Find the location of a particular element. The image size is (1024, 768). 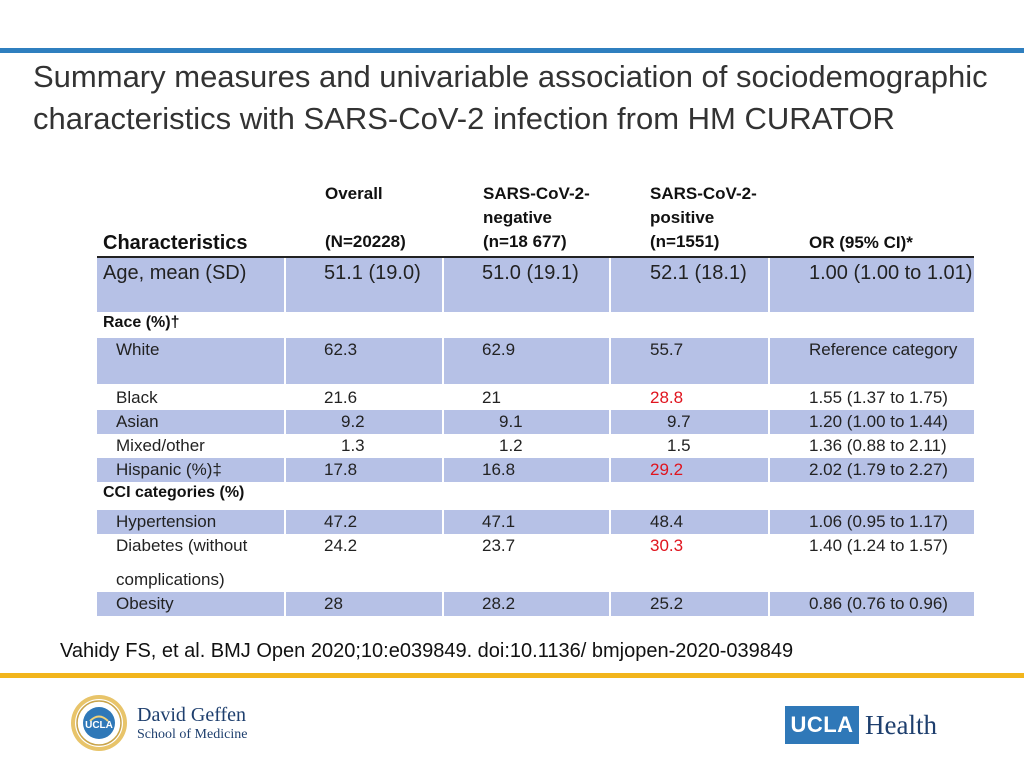

top-accent-bar is located at coordinates (512, 50).